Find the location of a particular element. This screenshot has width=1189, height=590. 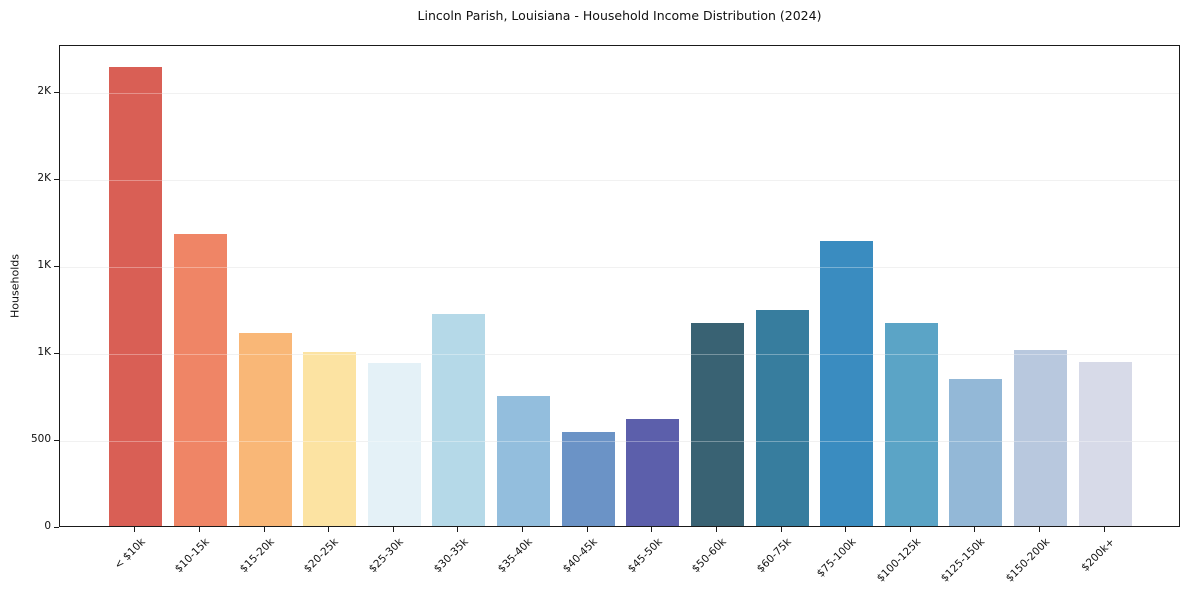

bar-$10-15k is located at coordinates (200, 379).